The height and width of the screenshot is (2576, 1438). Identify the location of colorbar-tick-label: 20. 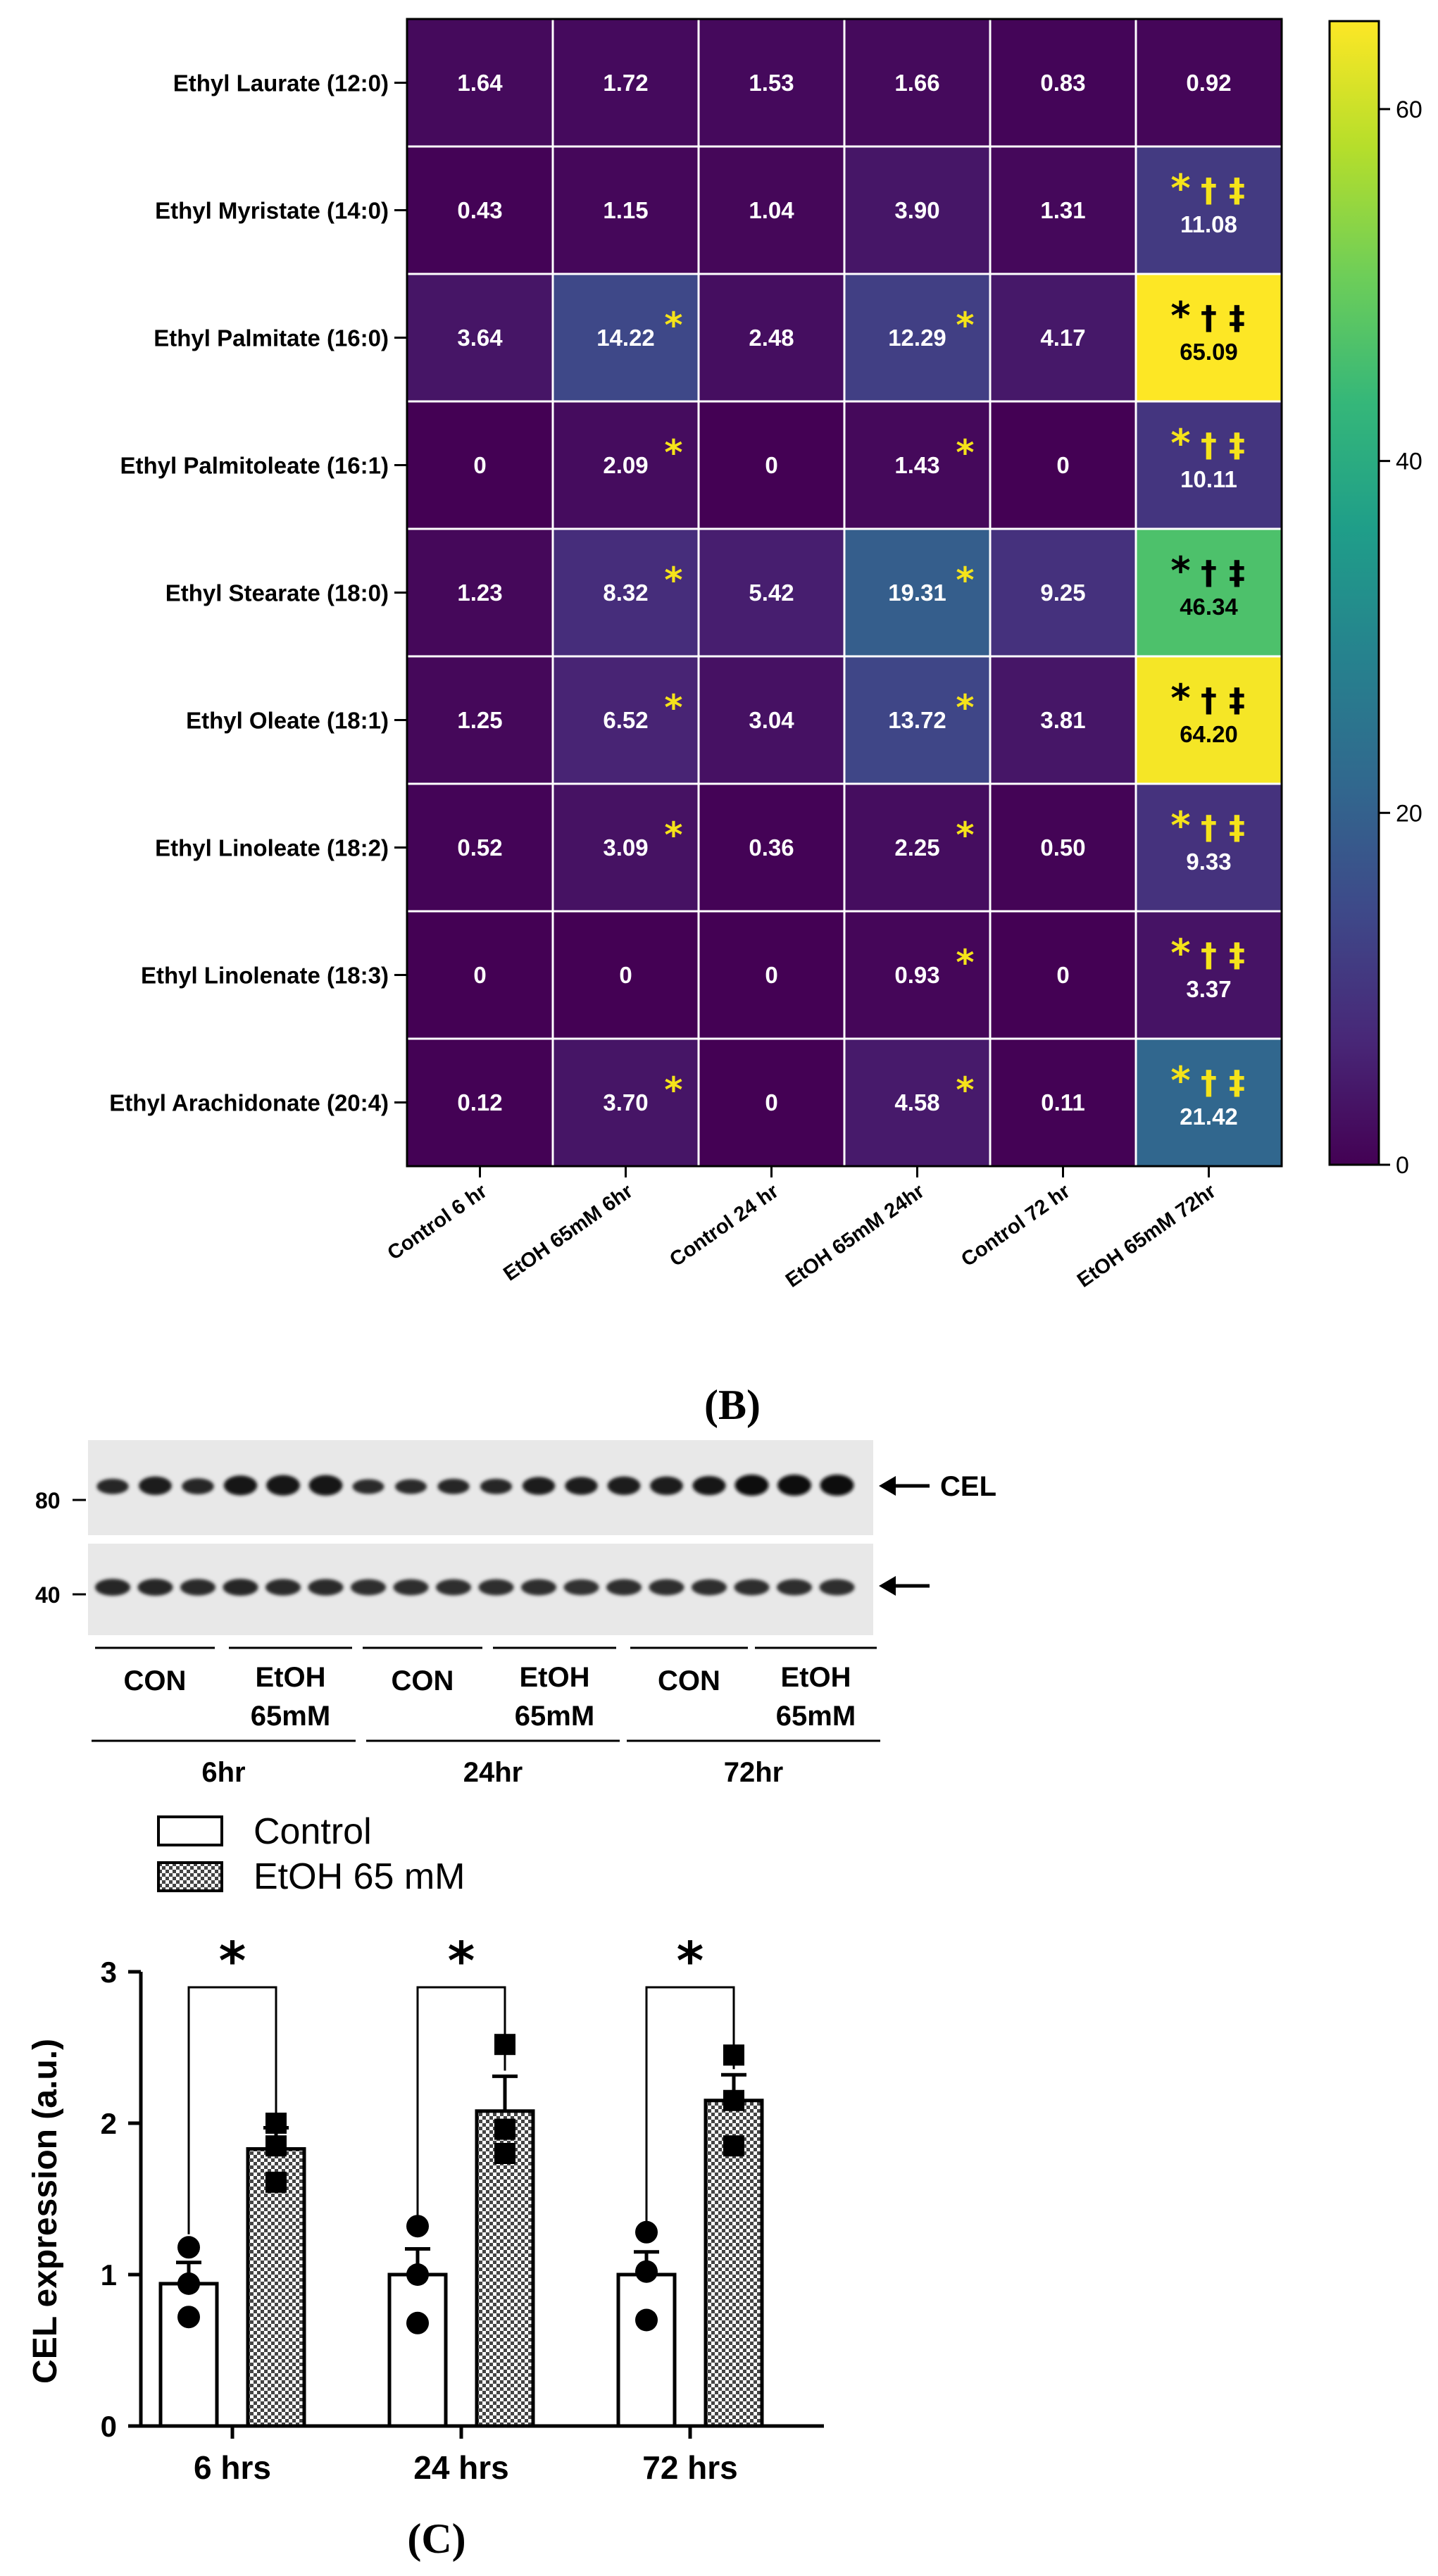
(1409, 813).